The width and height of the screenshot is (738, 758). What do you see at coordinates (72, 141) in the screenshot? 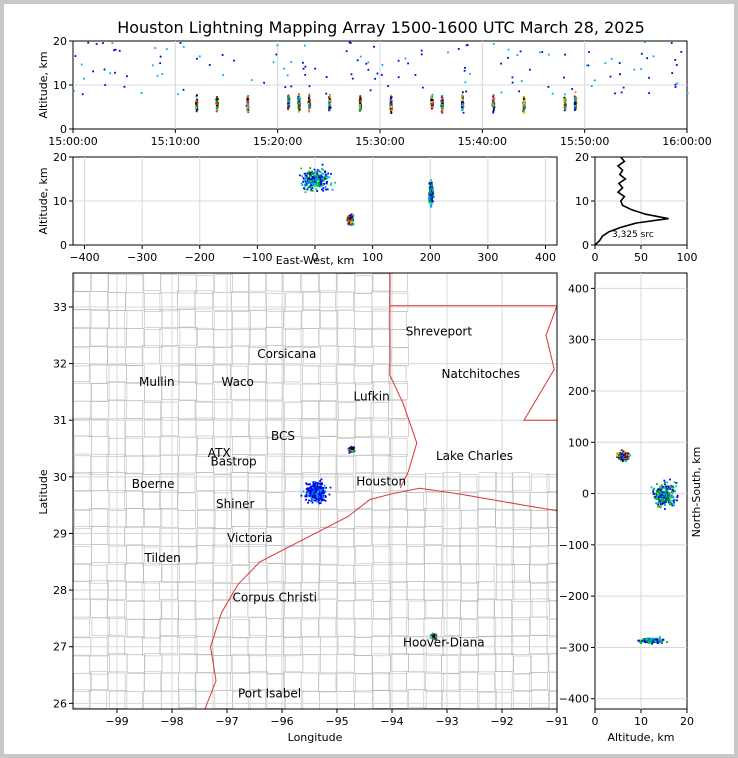
I see `x-tick-label: 15:00:00` at bounding box center [72, 141].